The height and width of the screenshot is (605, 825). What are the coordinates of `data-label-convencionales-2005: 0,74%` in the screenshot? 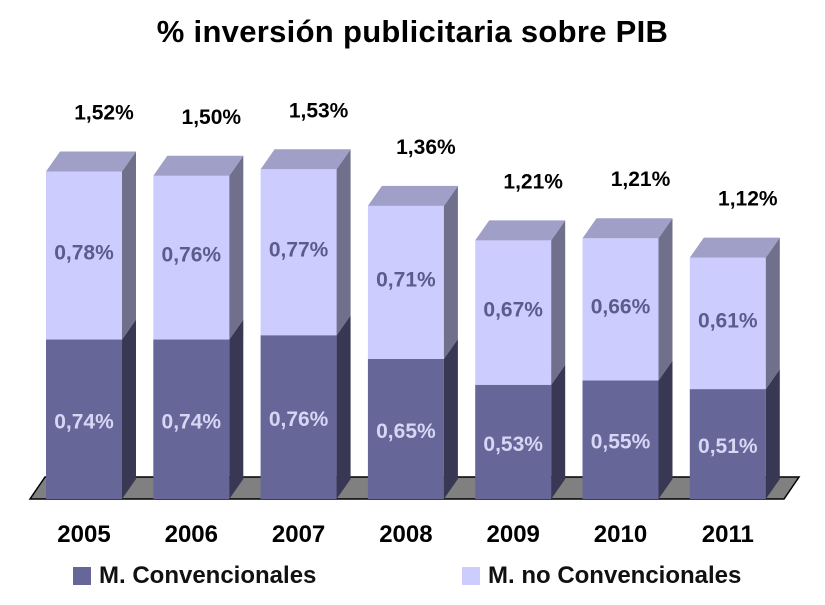 It's located at (84, 421).